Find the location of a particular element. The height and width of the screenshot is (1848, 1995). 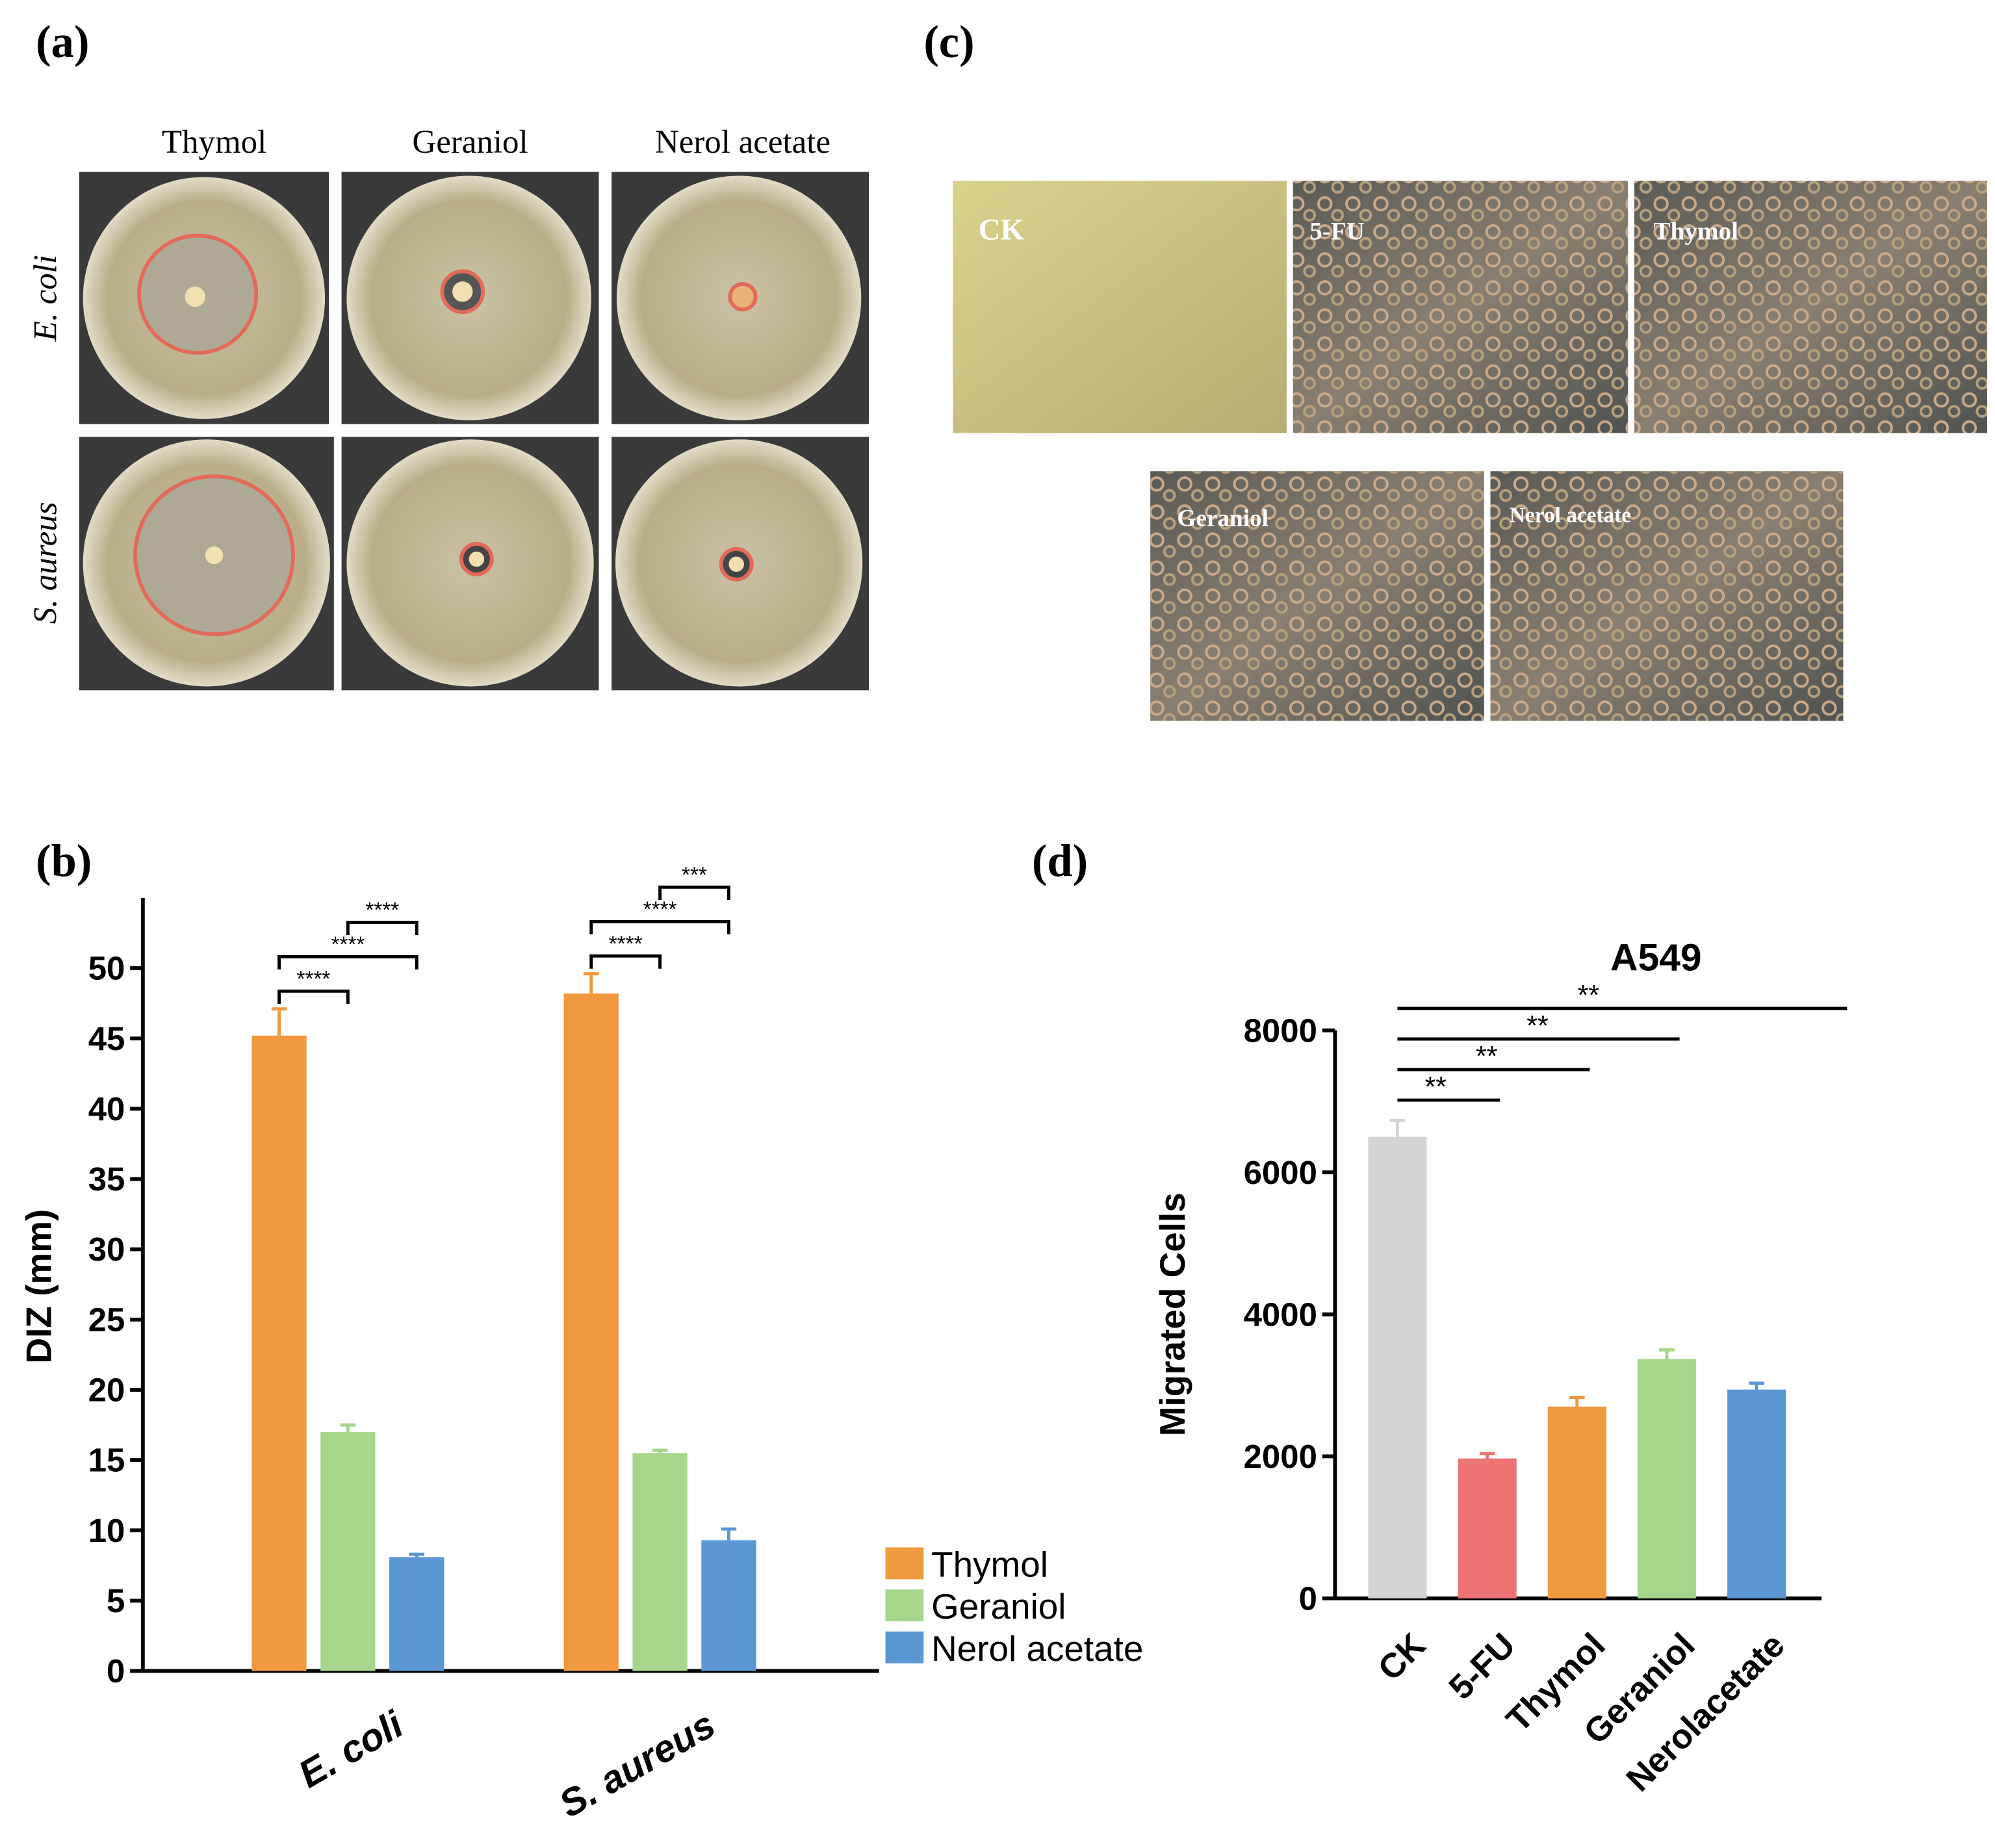

panel-label: (a) is located at coordinates (62, 42).